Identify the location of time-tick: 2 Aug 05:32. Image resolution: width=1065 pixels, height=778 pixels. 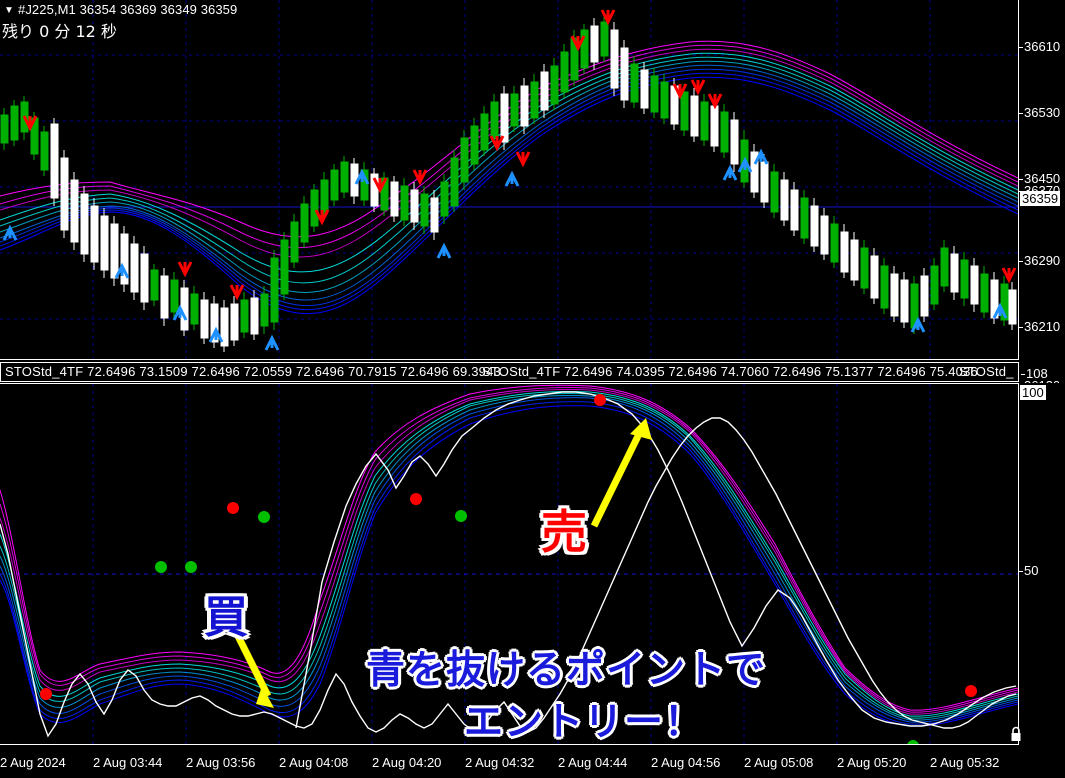
(965, 762).